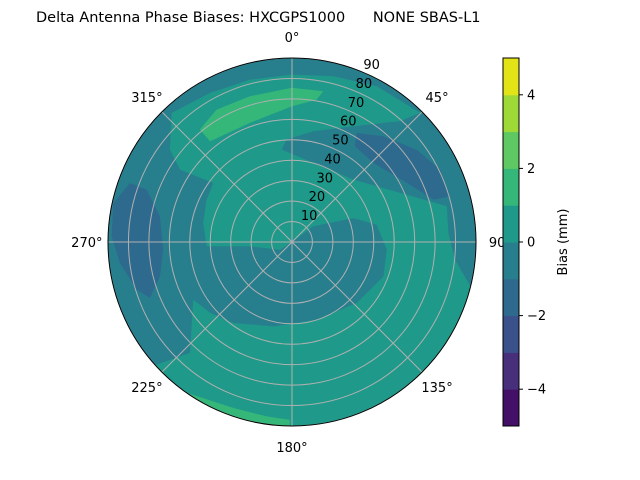  I want to click on r-tick-label: 50, so click(340, 141).